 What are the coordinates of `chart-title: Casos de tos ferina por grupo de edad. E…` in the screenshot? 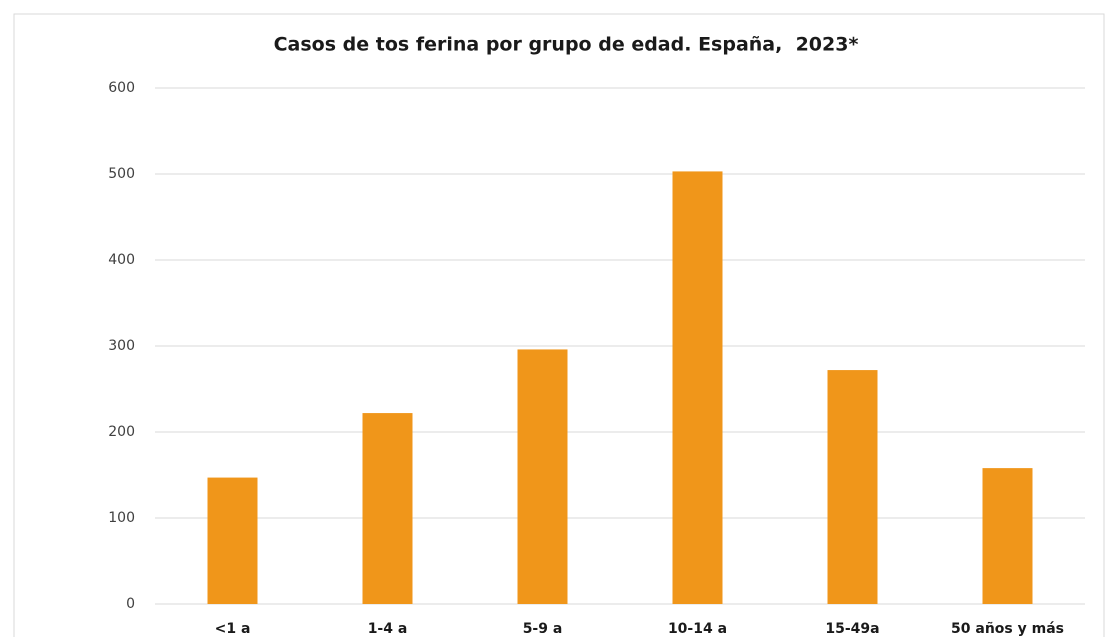 It's located at (566, 45).